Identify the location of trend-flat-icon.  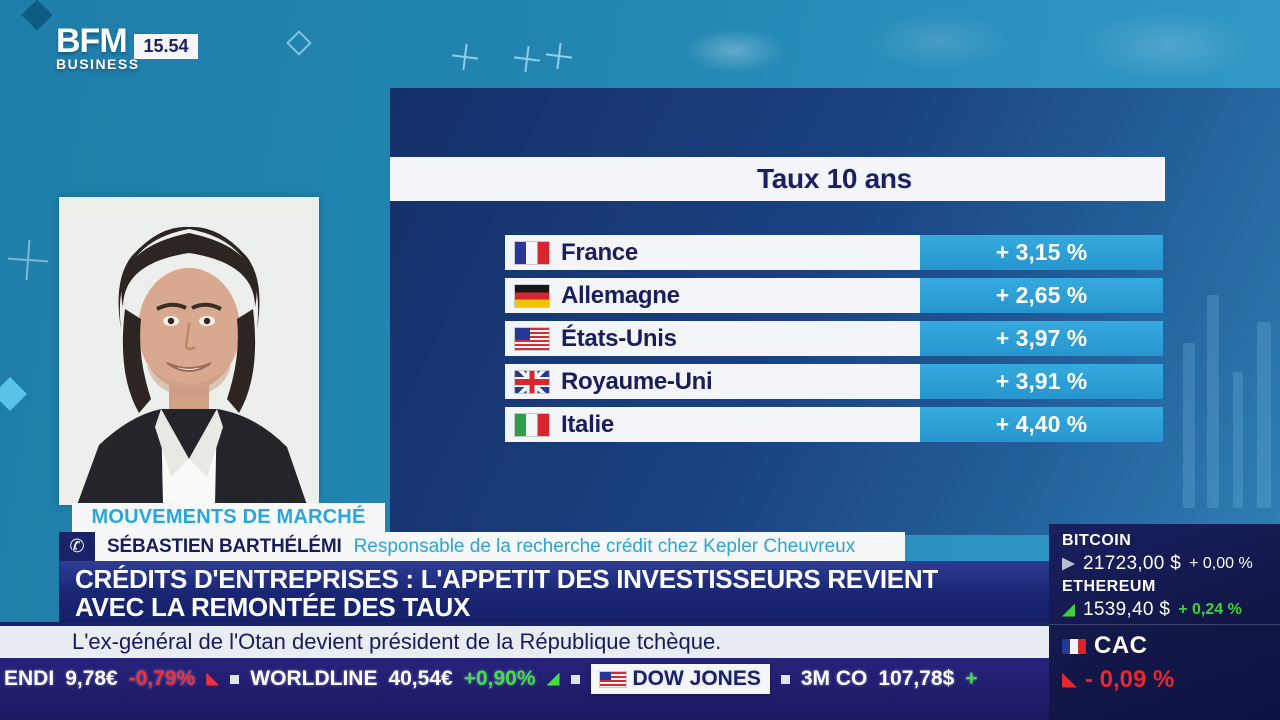
(1068, 564).